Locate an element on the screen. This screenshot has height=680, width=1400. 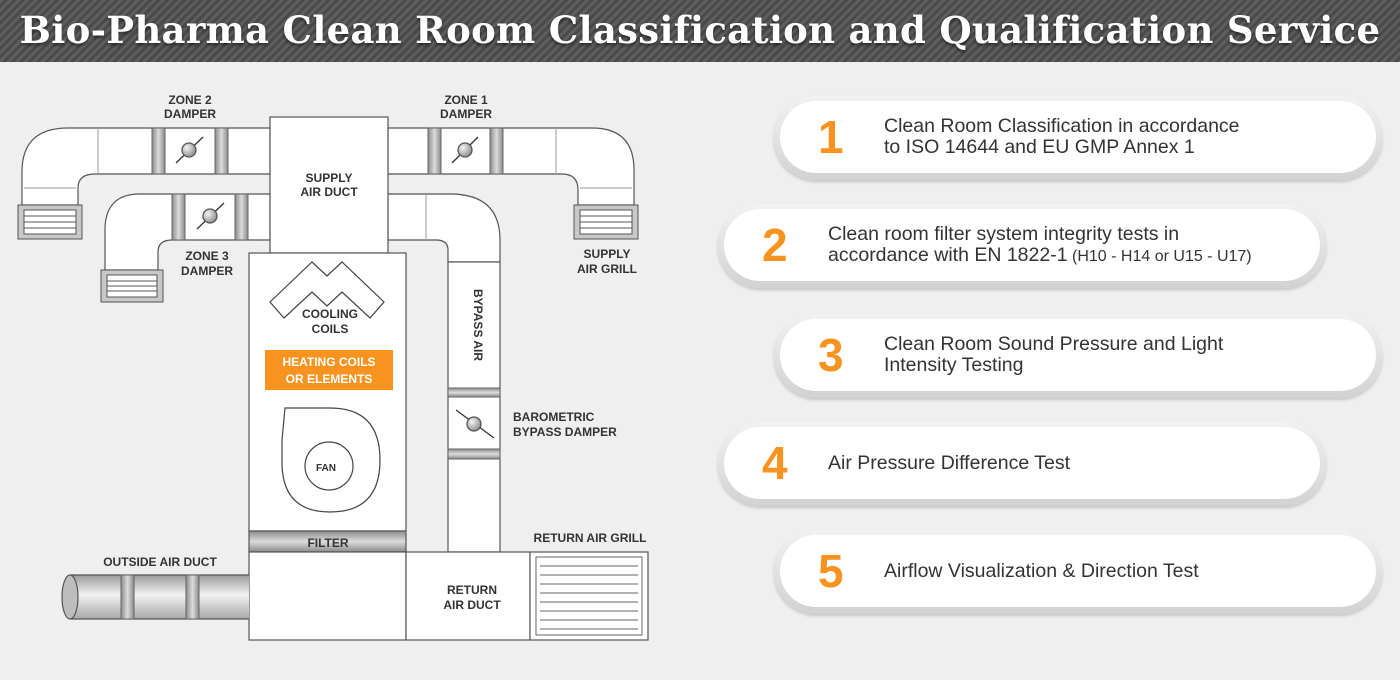
header-banner is located at coordinates (700, 31).